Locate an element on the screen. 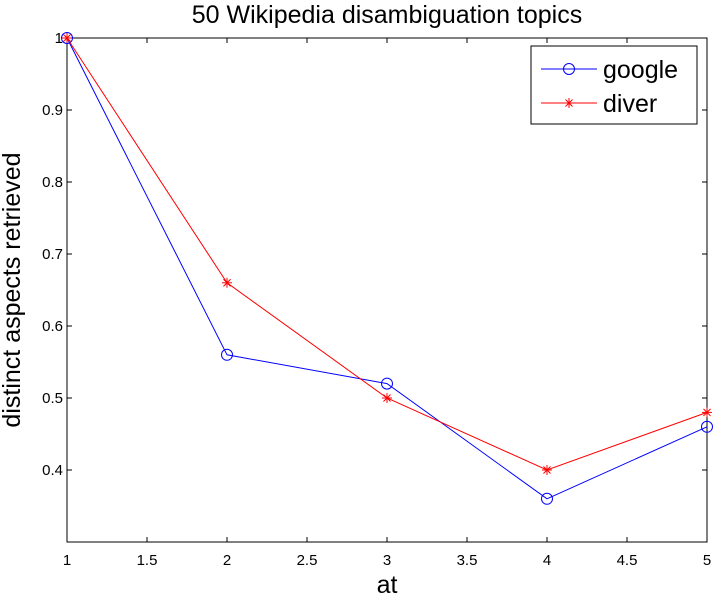 The height and width of the screenshot is (597, 716). x-tick-label: 1 is located at coordinates (67, 560).